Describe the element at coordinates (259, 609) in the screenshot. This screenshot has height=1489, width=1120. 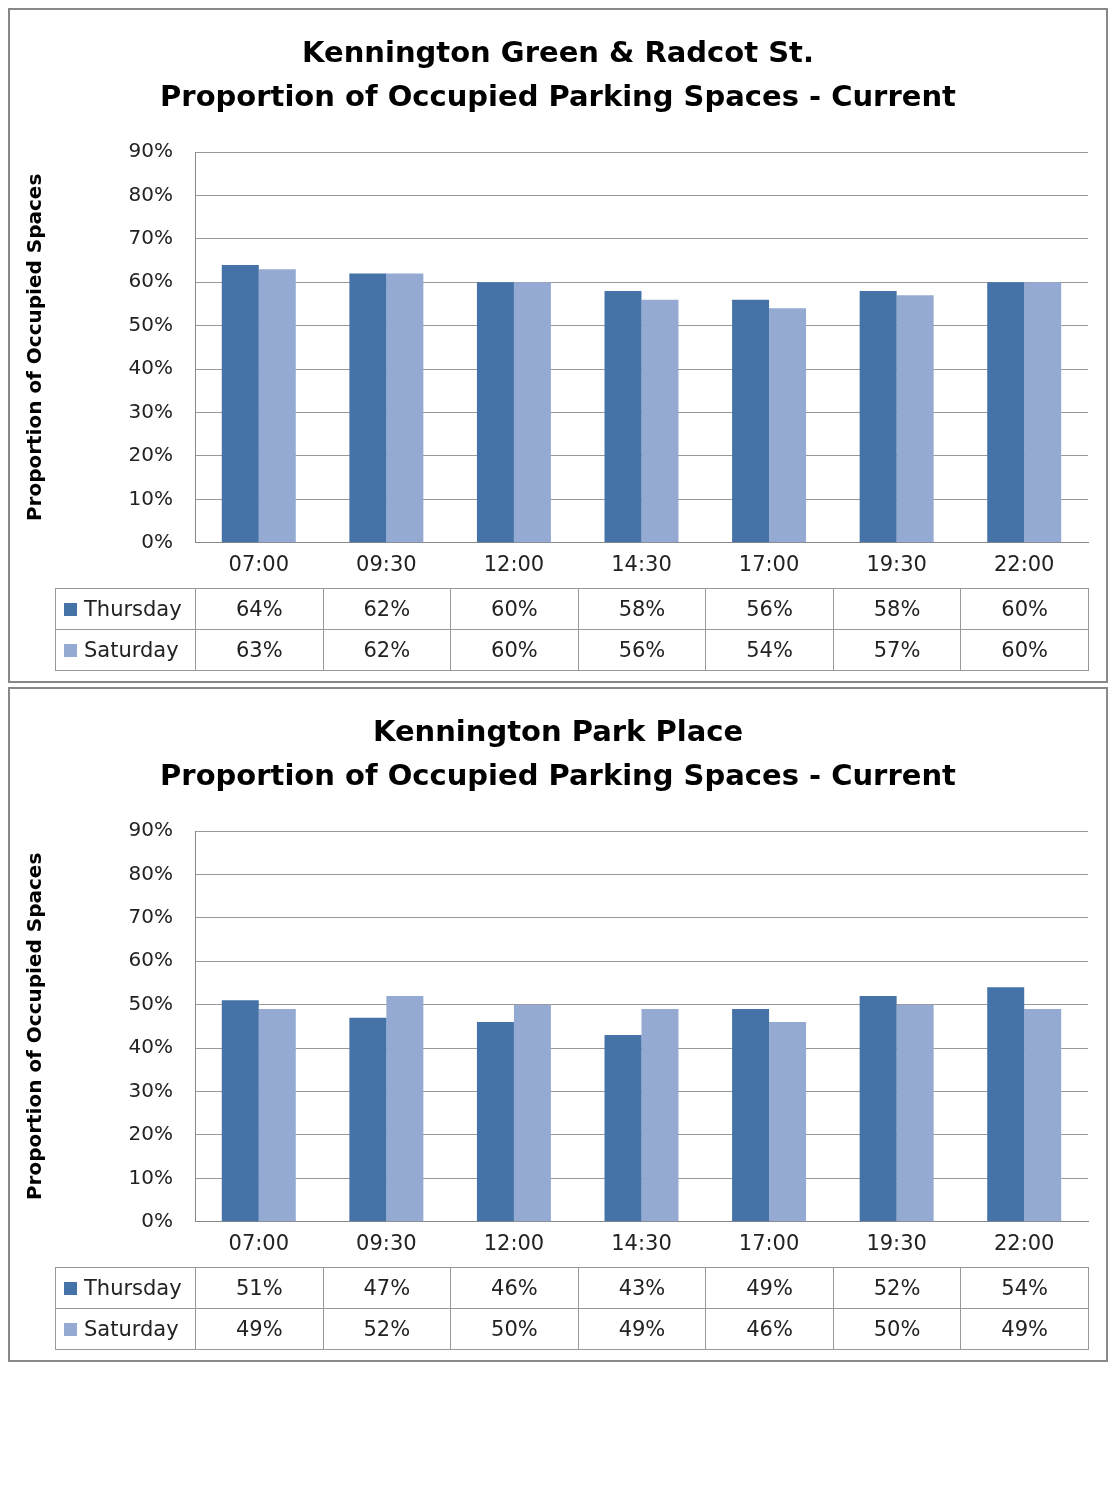
I see `data-label: 64%` at that location.